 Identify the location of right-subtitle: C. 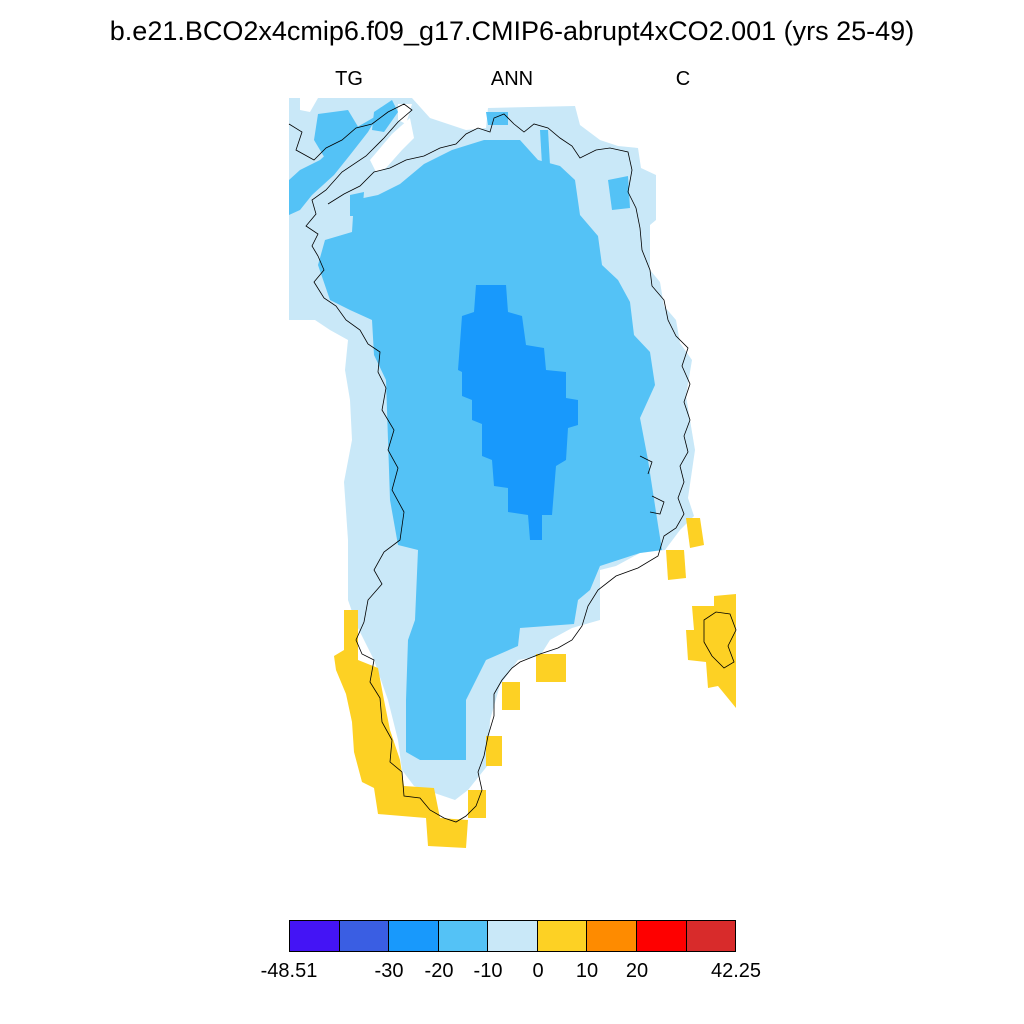
(683, 79).